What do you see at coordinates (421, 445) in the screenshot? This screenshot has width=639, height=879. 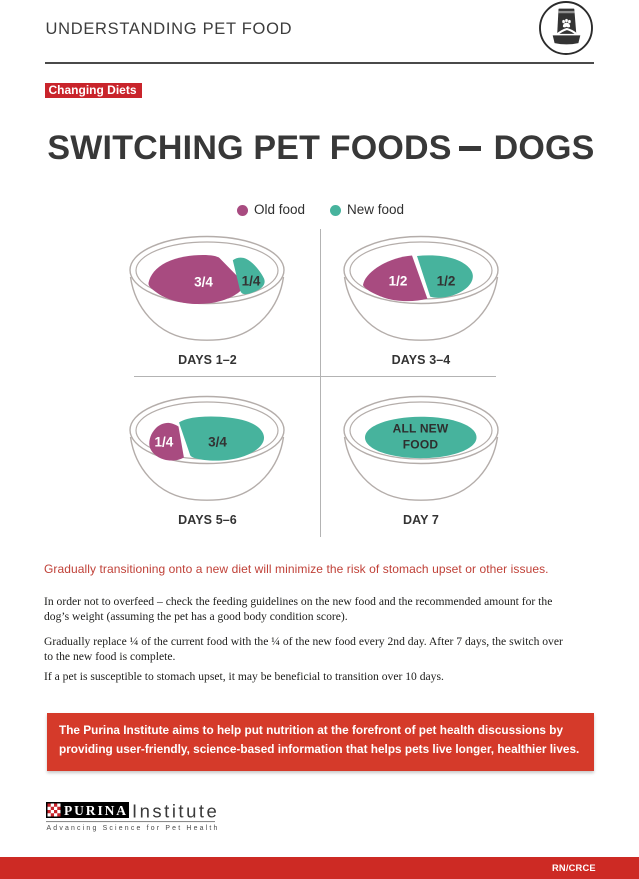 I see `svg-text: FOOD` at bounding box center [421, 445].